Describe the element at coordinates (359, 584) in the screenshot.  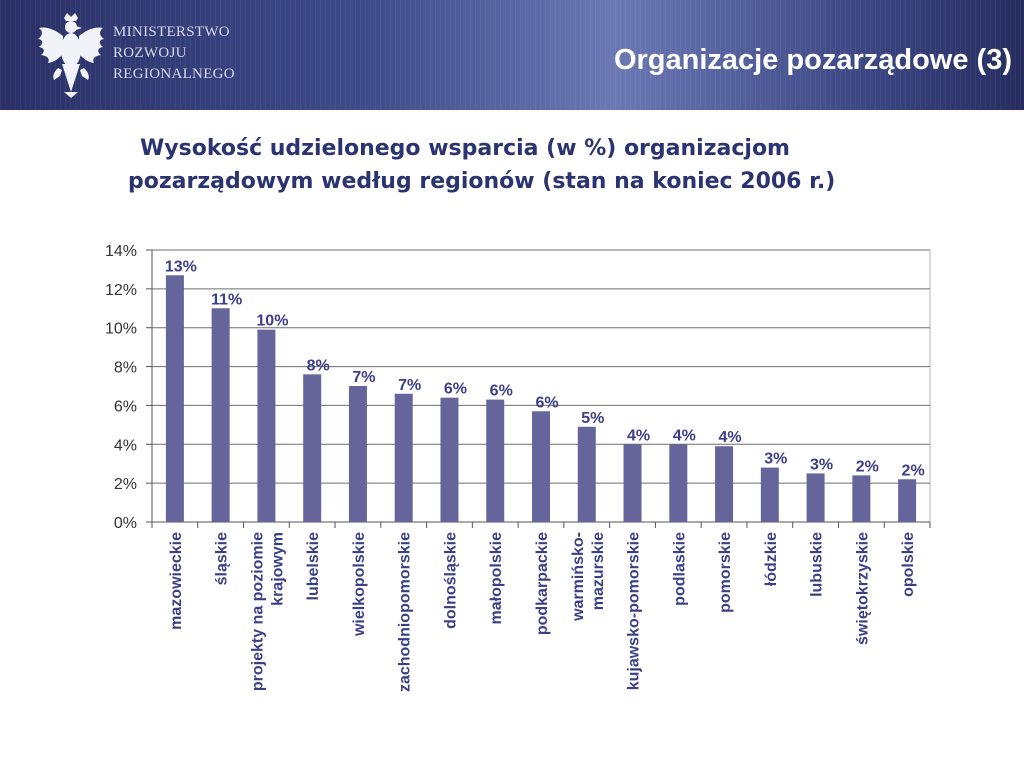
I see `category-label: wielkopolskie` at that location.